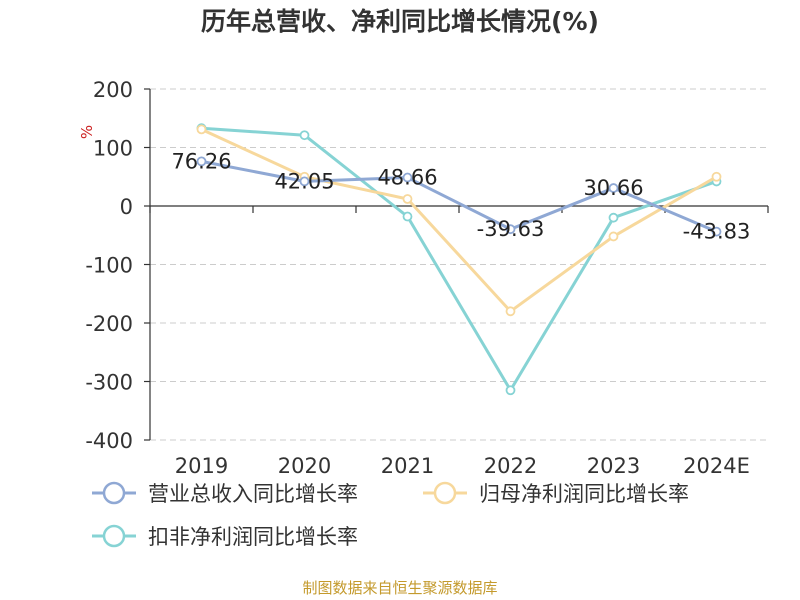 The width and height of the screenshot is (800, 600). What do you see at coordinates (407, 466) in the screenshot?
I see `x-tick-label: 2021` at bounding box center [407, 466].